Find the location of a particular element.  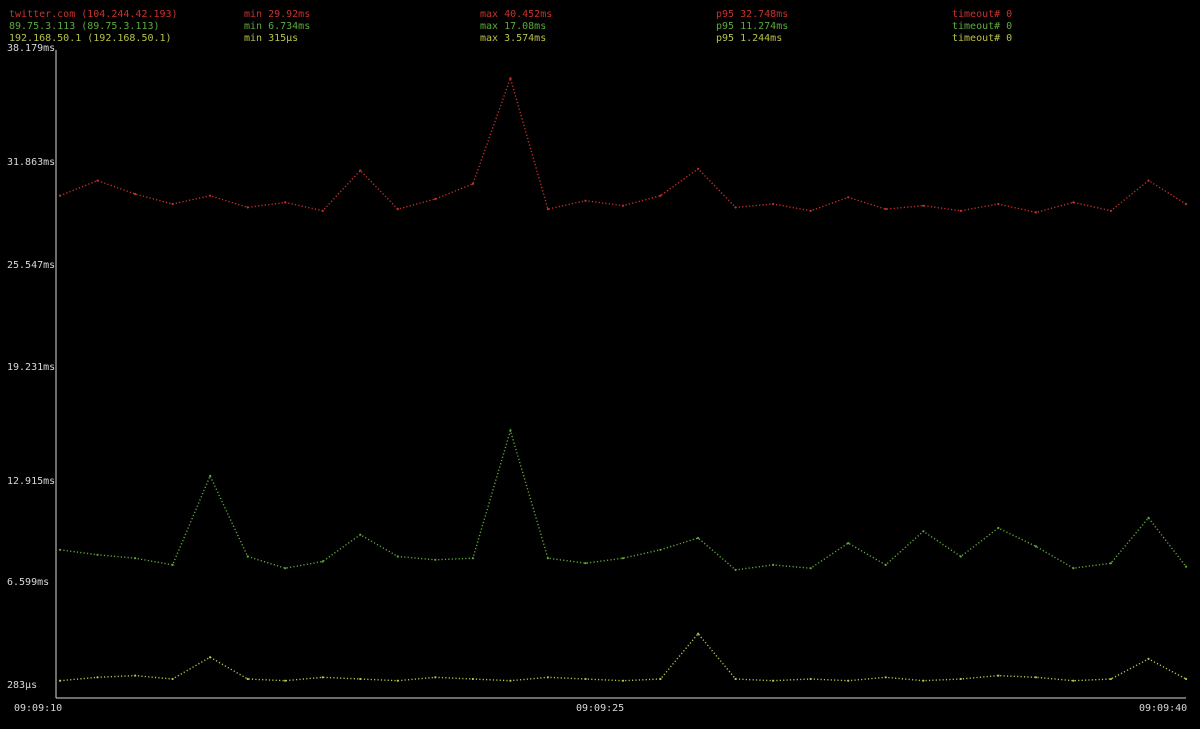

host-max: max 3.574ms is located at coordinates (513, 38).